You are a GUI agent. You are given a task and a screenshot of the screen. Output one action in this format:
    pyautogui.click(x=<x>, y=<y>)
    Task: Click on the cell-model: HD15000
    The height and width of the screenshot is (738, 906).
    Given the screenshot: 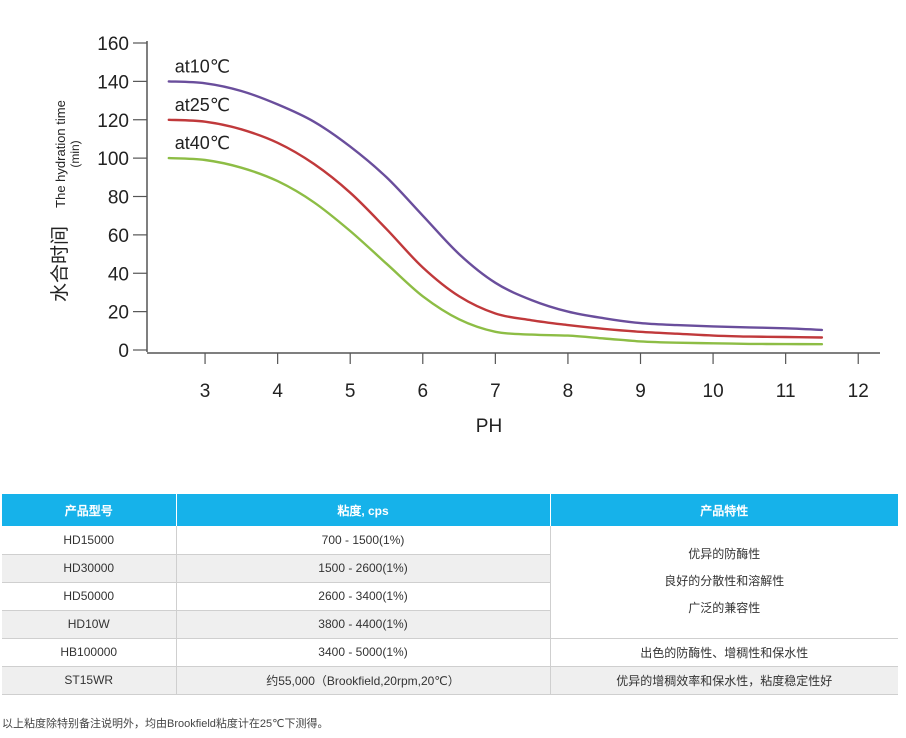 What is the action you would take?
    pyautogui.click(x=89, y=540)
    